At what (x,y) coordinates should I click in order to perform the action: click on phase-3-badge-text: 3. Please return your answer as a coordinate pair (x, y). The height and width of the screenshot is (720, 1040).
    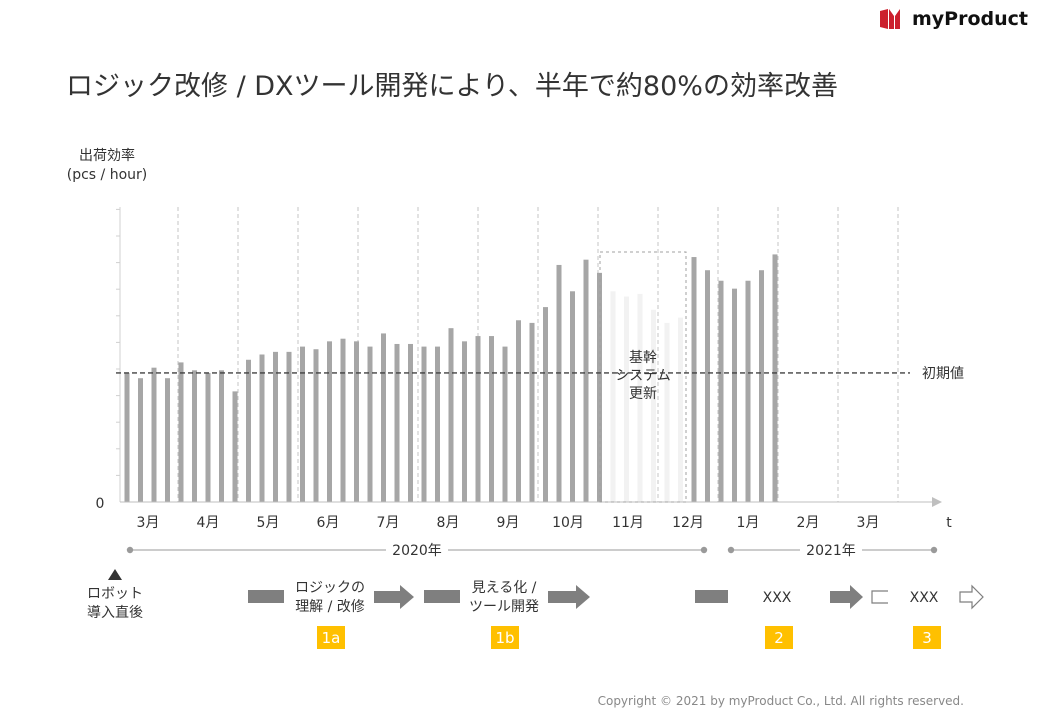
    Looking at the image, I should click on (927, 638).